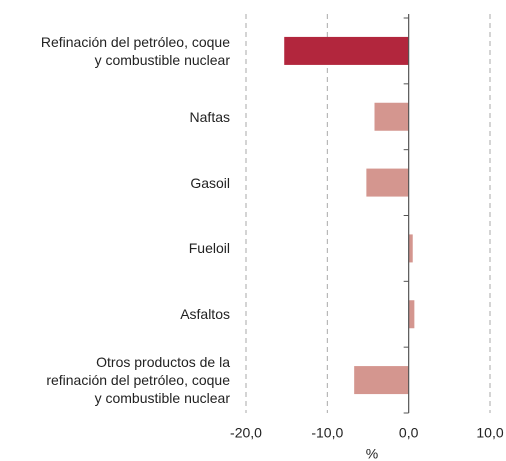 Image resolution: width=506 pixels, height=461 pixels. Describe the element at coordinates (210, 182) in the screenshot. I see `y-tick-label: Gasoil` at that location.